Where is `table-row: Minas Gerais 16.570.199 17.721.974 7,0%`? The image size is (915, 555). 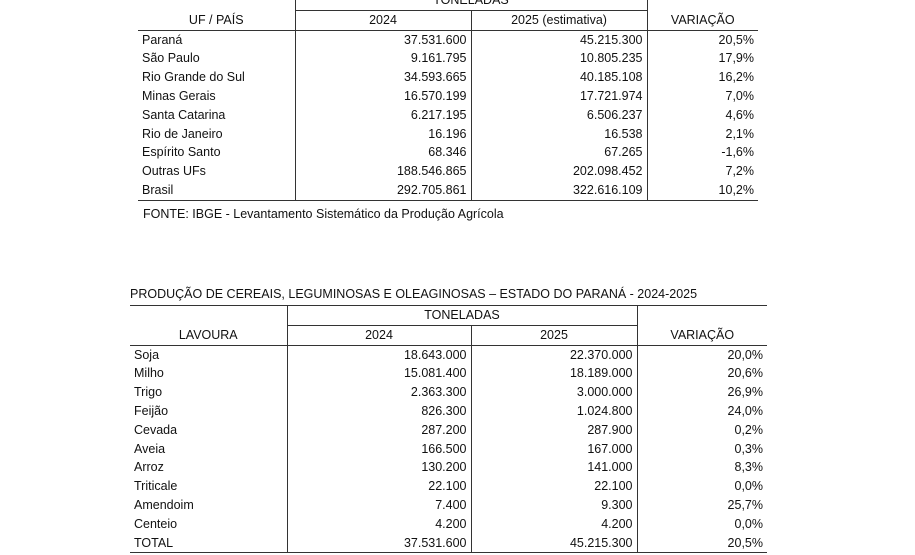 table-row: Minas Gerais 16.570.199 17.721.974 7,0% is located at coordinates (448, 96).